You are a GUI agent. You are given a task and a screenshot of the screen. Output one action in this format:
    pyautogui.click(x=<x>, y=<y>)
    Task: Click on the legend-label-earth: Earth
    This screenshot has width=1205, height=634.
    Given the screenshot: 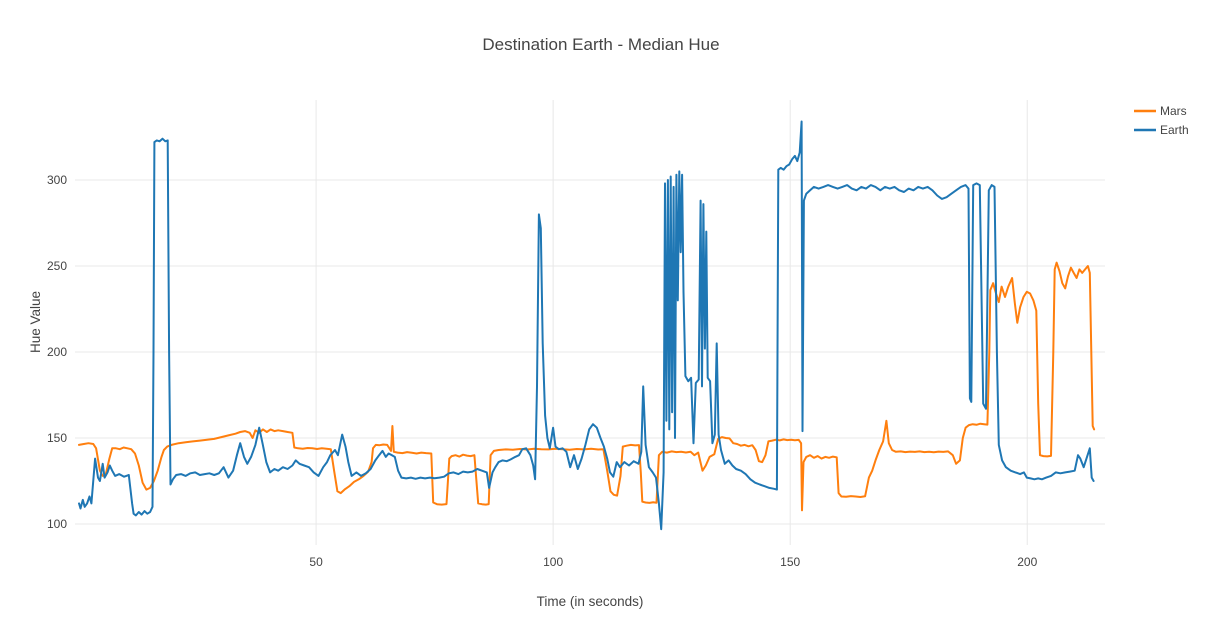 What is the action you would take?
    pyautogui.click(x=1174, y=130)
    